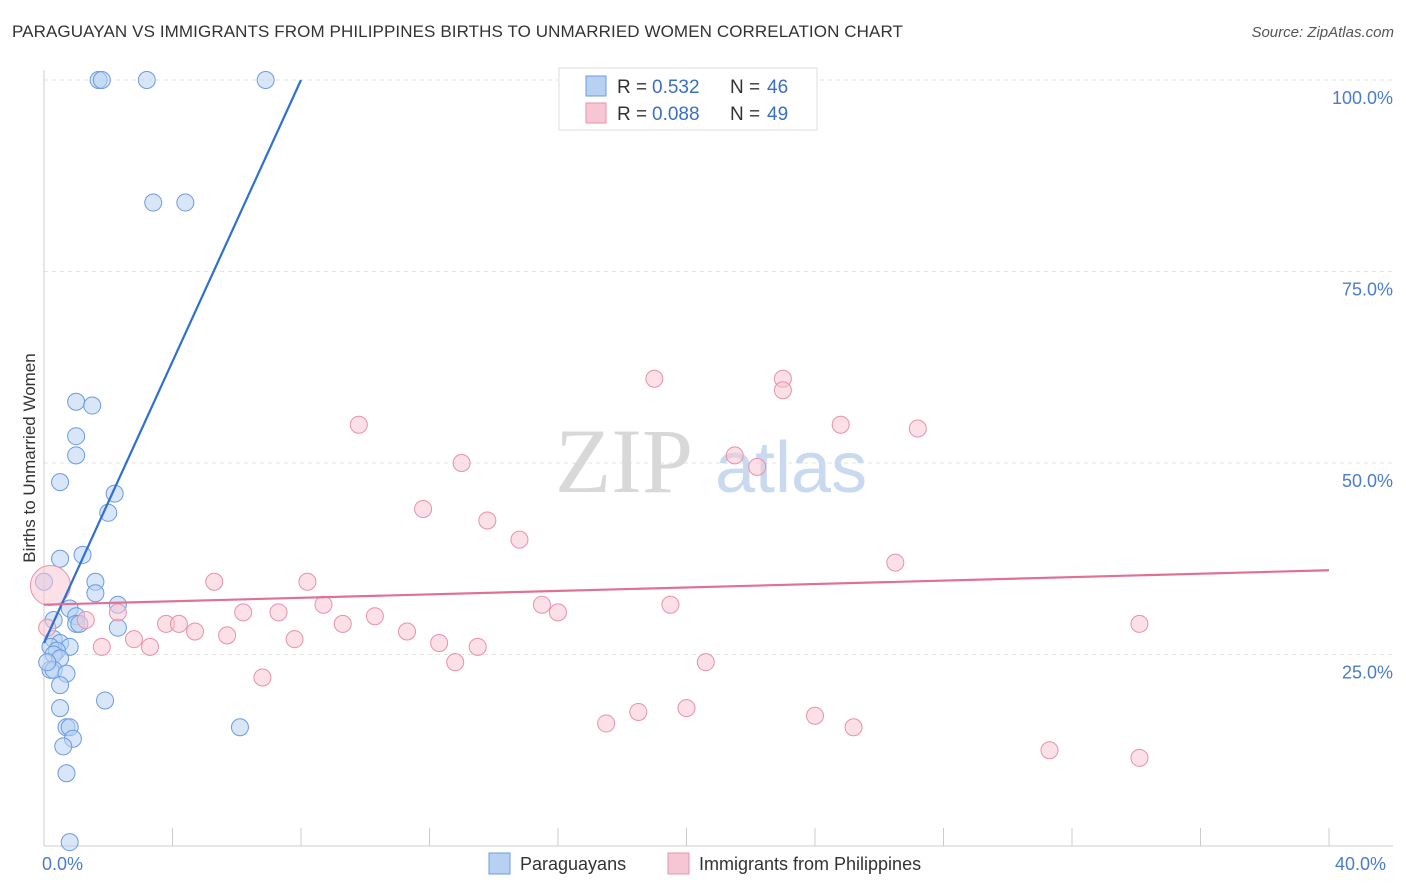 This screenshot has height=892, width=1406. Describe the element at coordinates (624, 461) in the screenshot. I see `watermark-zip: ZIP` at that location.